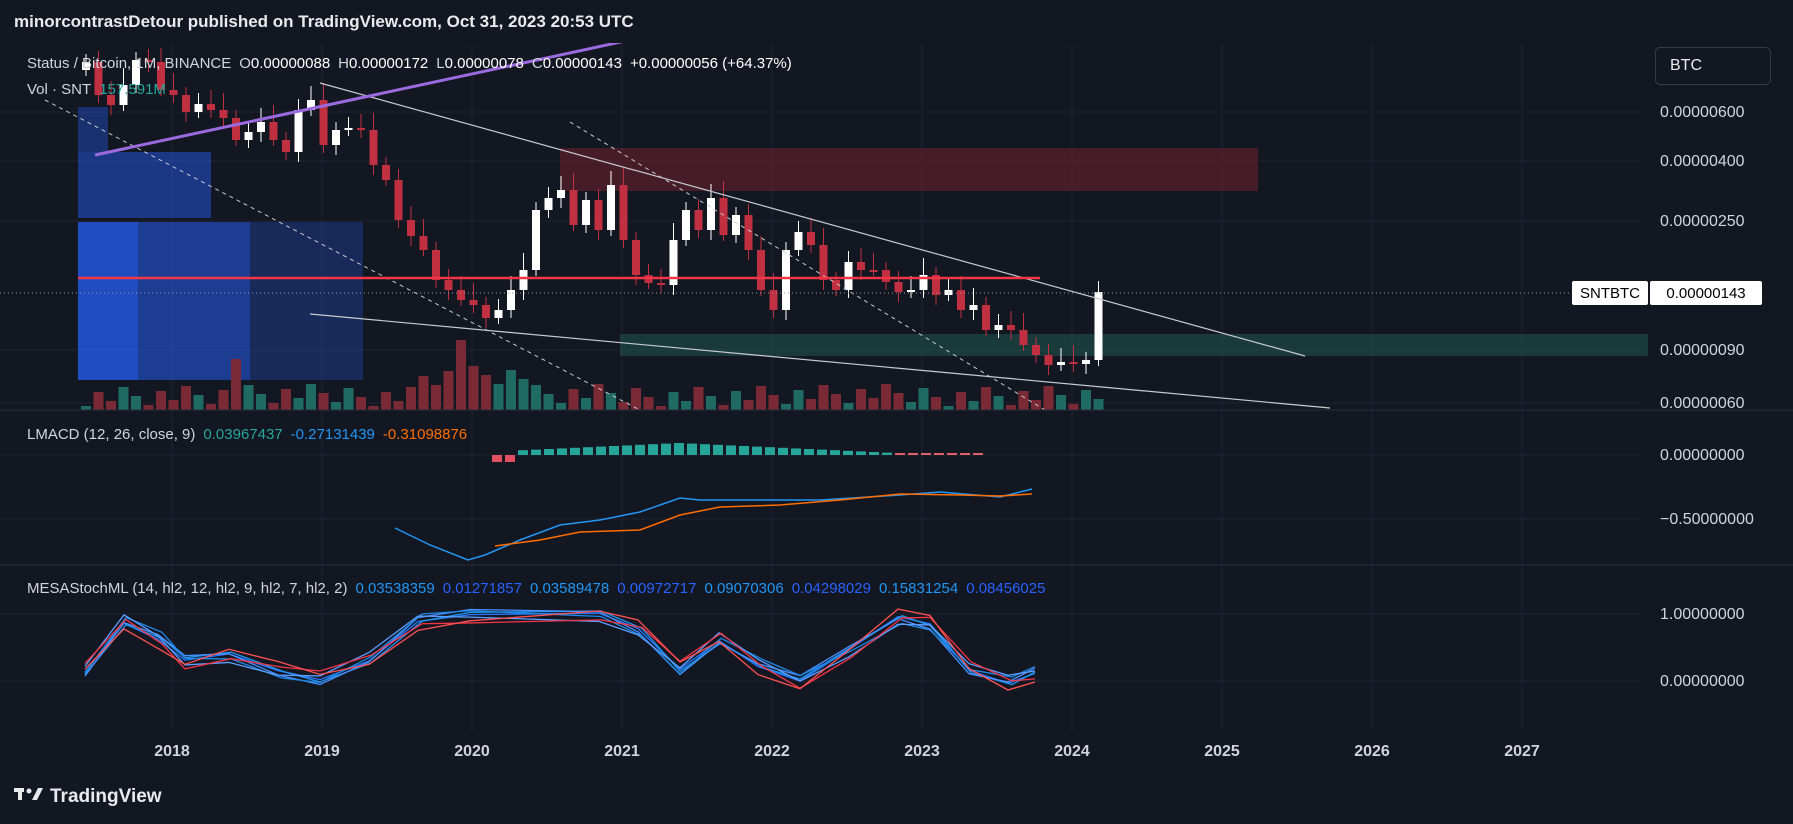  Describe the element at coordinates (1713, 66) in the screenshot. I see `currency-button: BTC` at that location.